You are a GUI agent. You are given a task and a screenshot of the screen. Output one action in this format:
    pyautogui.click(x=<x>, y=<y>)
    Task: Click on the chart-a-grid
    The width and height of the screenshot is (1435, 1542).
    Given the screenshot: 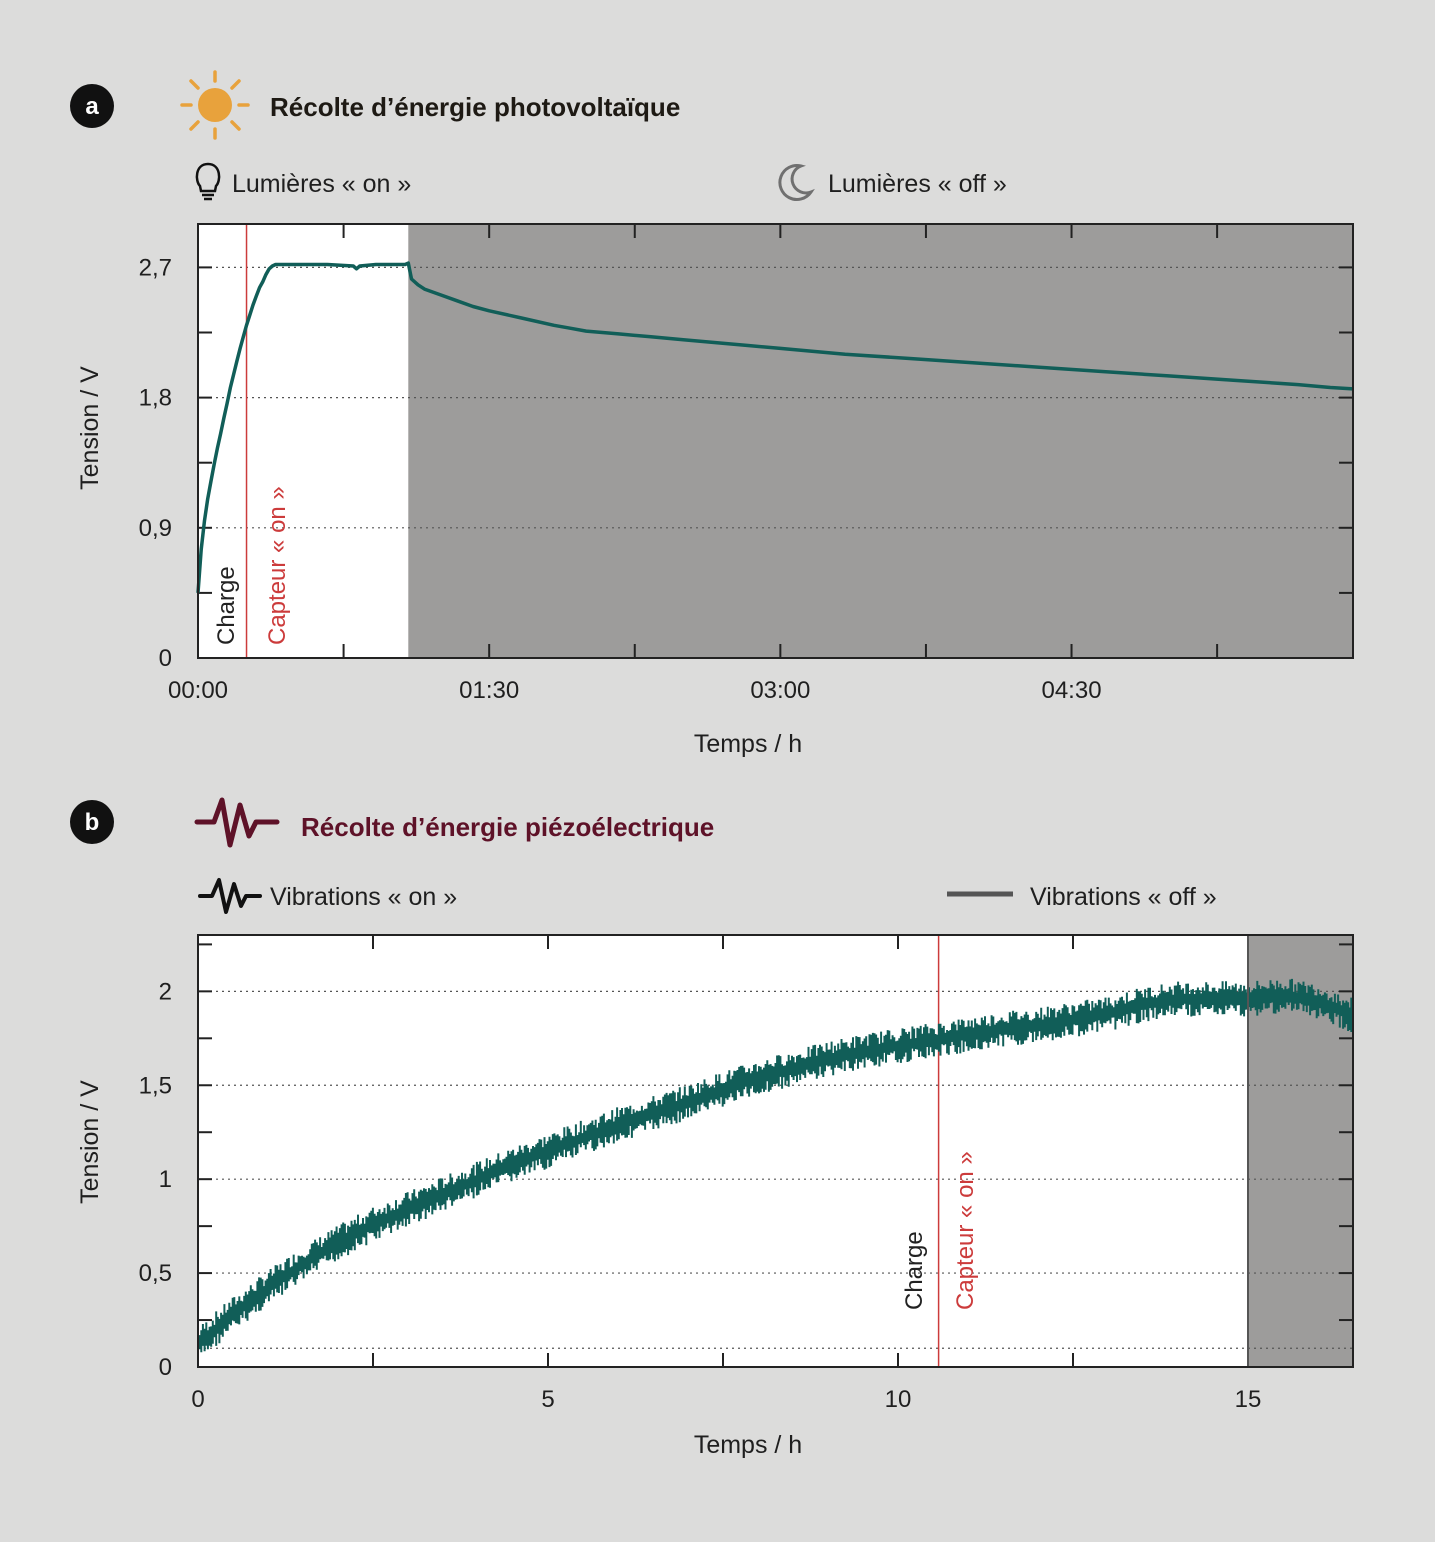 What is the action you would take?
    pyautogui.click(x=775, y=397)
    